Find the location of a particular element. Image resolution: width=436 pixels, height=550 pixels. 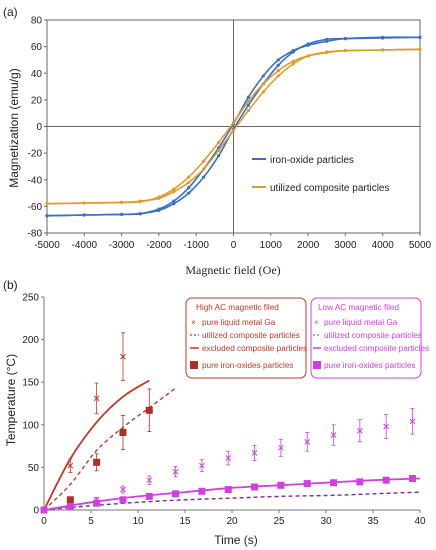

y-tick-label-b: 100 is located at coordinates (30, 425).